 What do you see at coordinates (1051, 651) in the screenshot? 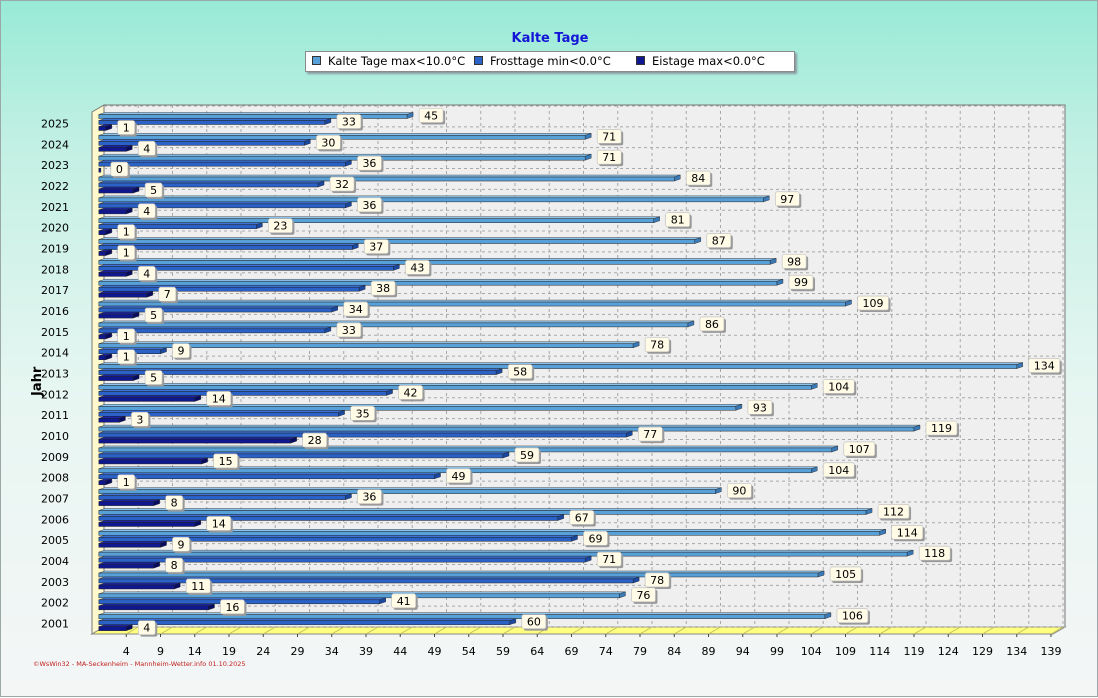
I see `x-tick-label: 139` at bounding box center [1051, 651].